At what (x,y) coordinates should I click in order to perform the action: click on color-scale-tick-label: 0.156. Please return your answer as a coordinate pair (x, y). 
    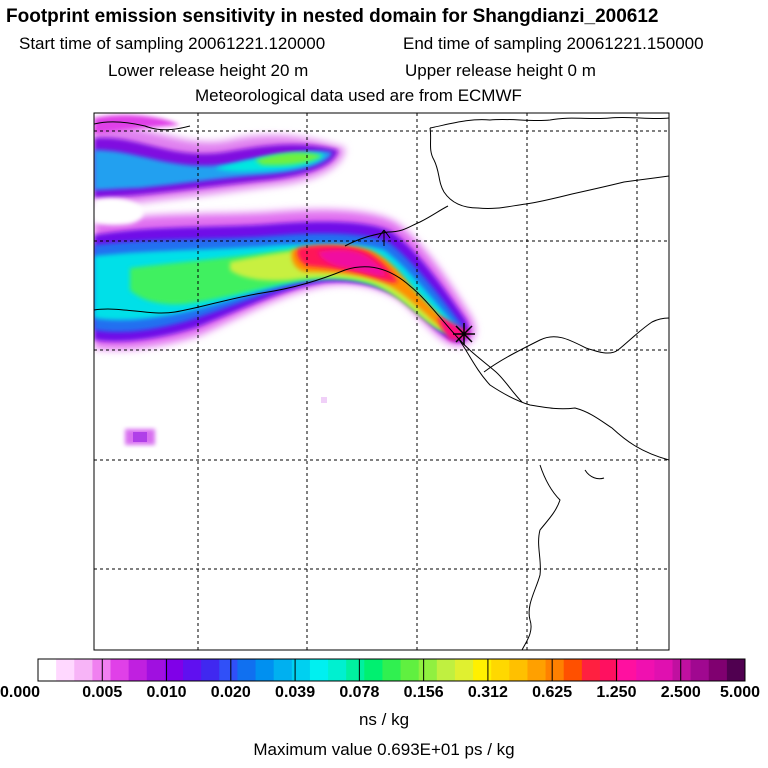
    Looking at the image, I should click on (423, 692).